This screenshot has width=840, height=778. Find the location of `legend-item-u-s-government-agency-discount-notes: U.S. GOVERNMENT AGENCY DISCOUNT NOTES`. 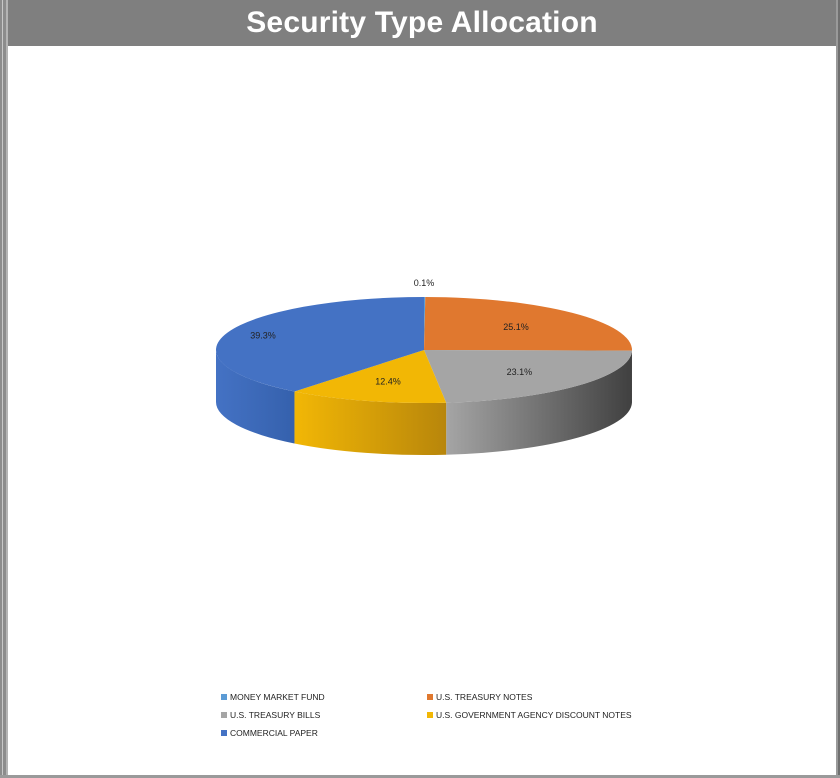

legend-item-u-s-government-agency-discount-notes: U.S. GOVERNMENT AGENCY DISCOUNT NOTES is located at coordinates (529, 715).